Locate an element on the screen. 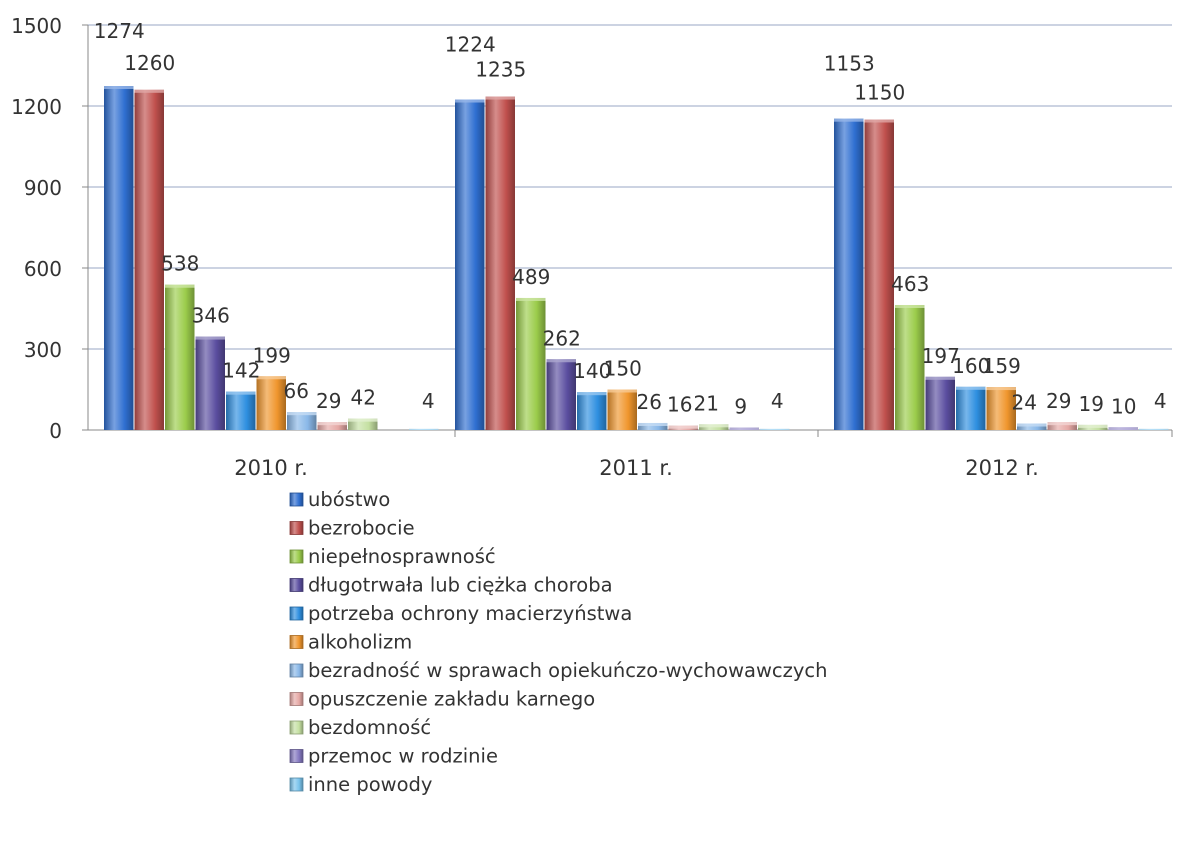 The image size is (1182, 841). data-label: 66 is located at coordinates (296, 391).